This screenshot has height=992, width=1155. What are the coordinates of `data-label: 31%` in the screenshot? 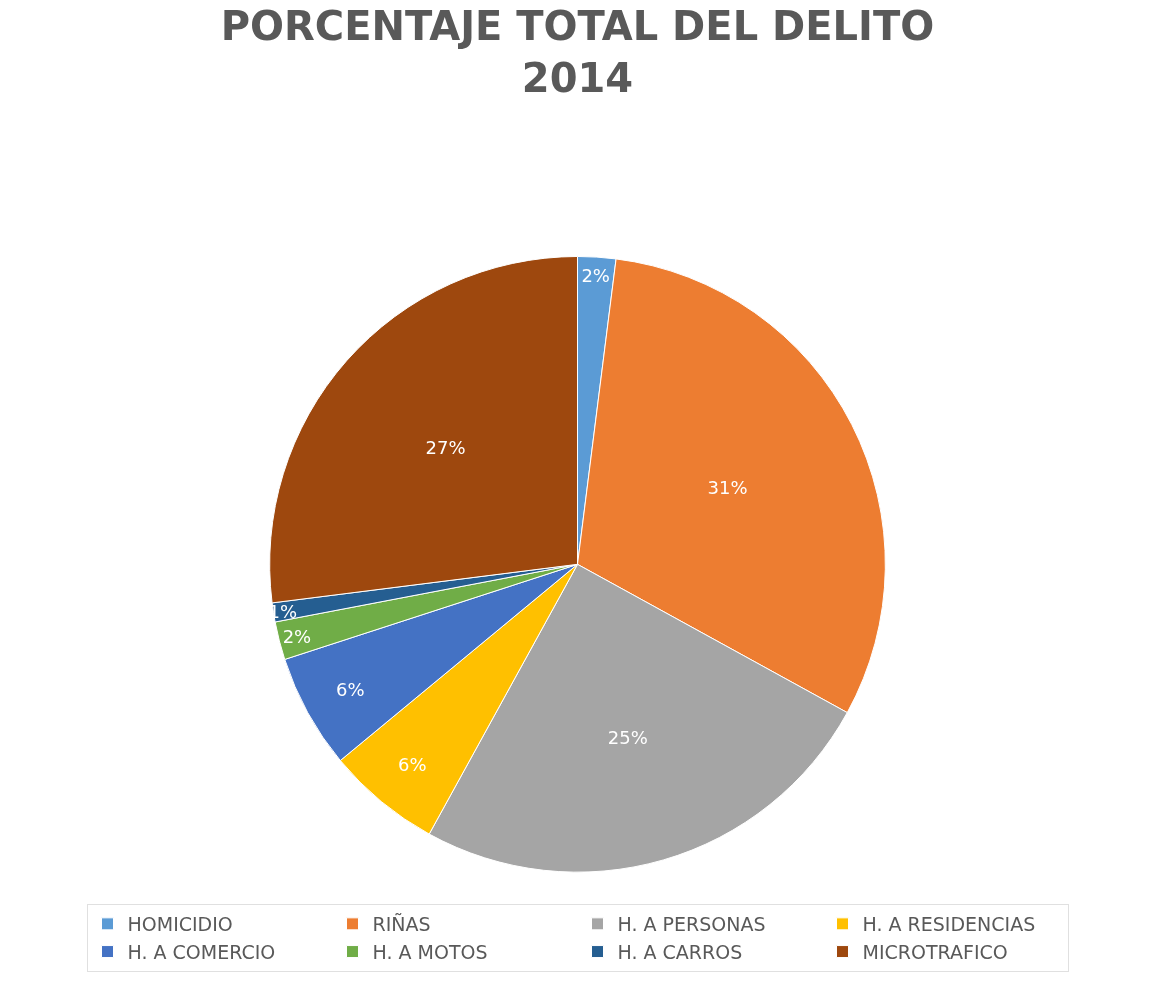 It's located at (727, 488).